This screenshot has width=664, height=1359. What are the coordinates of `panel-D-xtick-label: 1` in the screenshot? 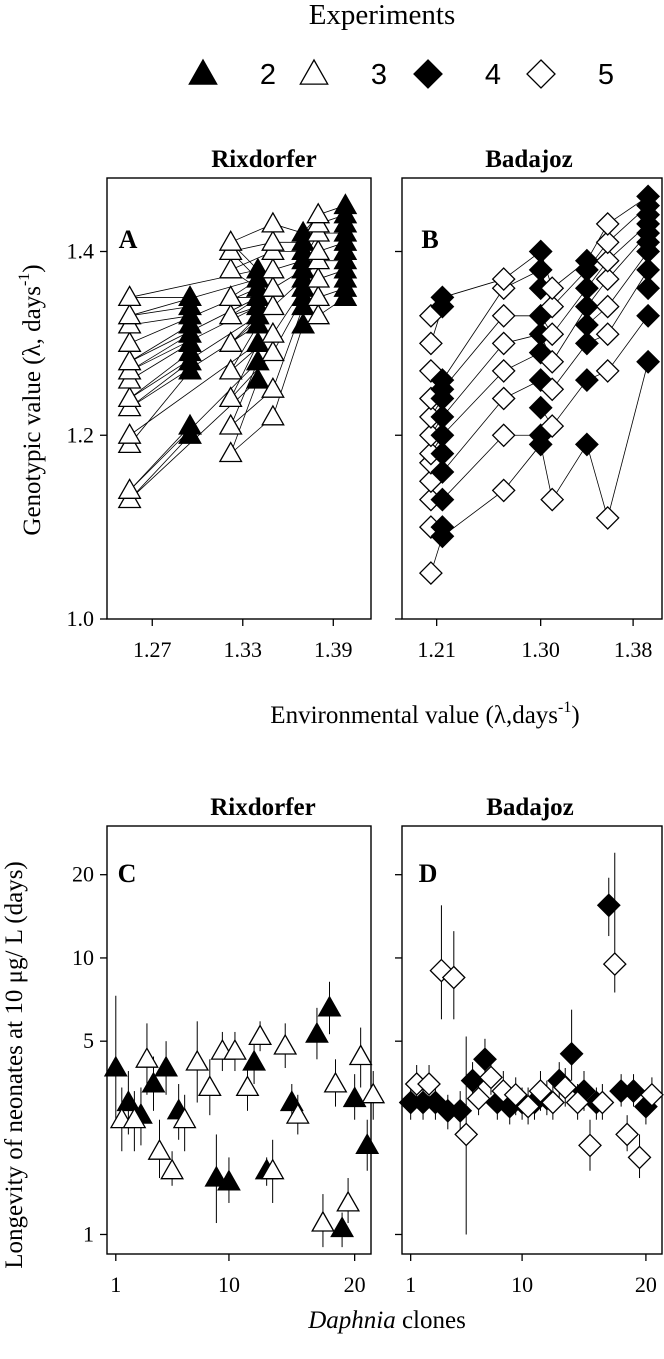 It's located at (410, 1284).